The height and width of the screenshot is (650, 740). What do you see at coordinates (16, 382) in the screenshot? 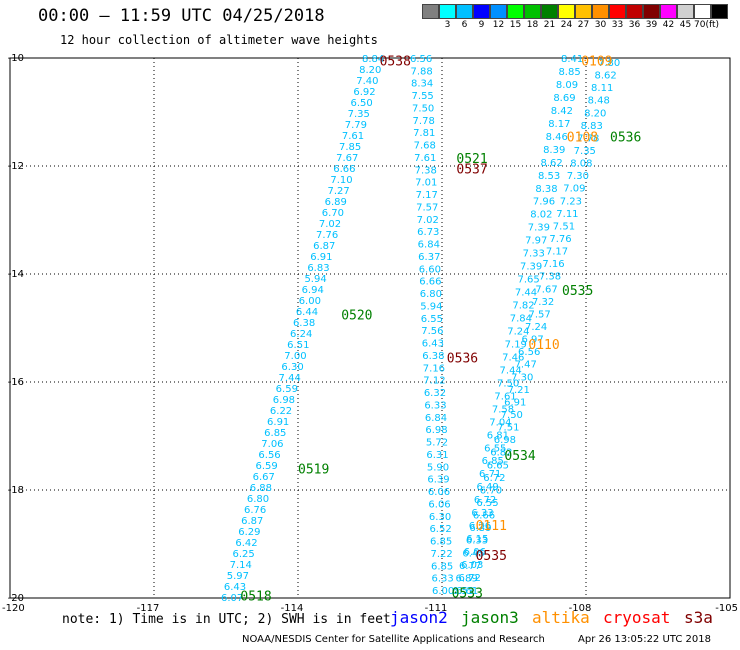
I see `latitude-label: -16` at bounding box center [16, 382].